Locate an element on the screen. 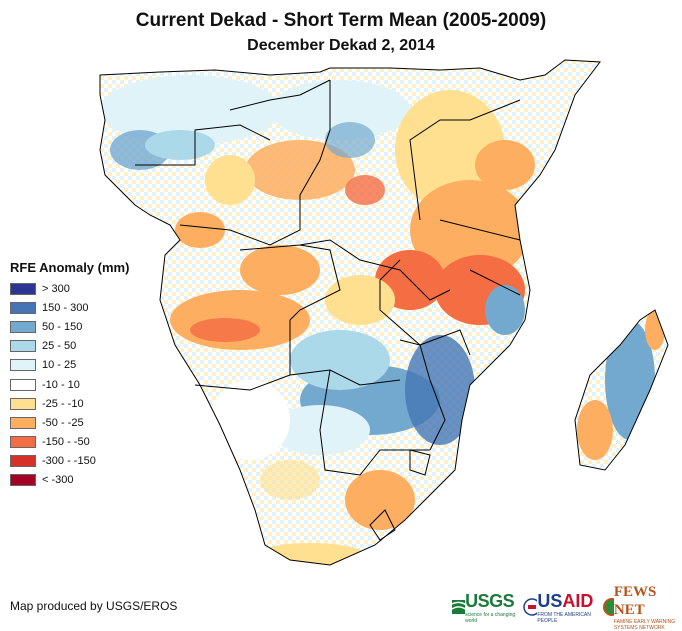 Image resolution: width=682 pixels, height=631 pixels. legend-item: 10 - 25 is located at coordinates (69, 365).